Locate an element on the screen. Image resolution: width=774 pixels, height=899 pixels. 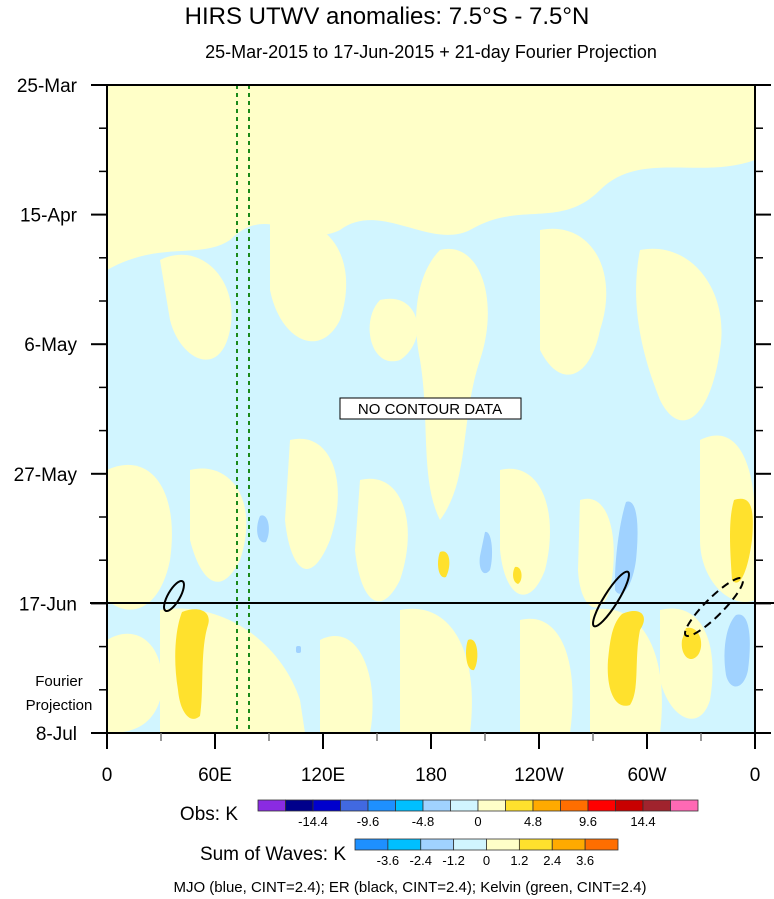
x-tick-label: 120W is located at coordinates (539, 775).